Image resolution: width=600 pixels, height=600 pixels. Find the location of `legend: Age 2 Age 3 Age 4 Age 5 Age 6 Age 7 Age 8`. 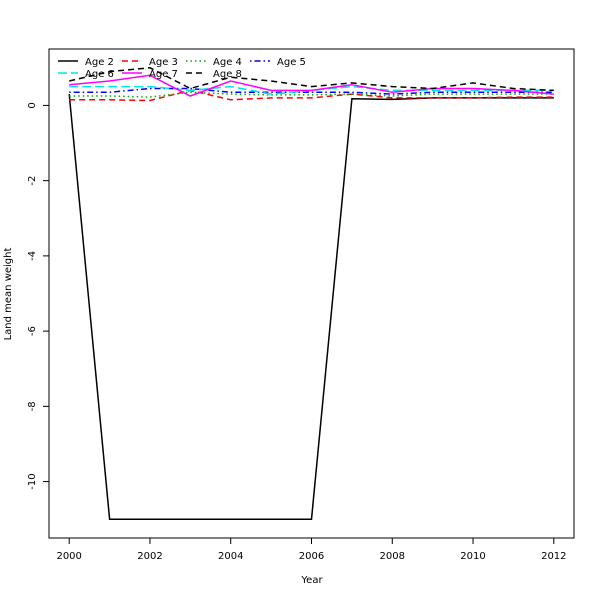

legend: Age 2 Age 3 Age 4 Age 5 Age 6 Age 7 Age 8 is located at coordinates (182, 68).